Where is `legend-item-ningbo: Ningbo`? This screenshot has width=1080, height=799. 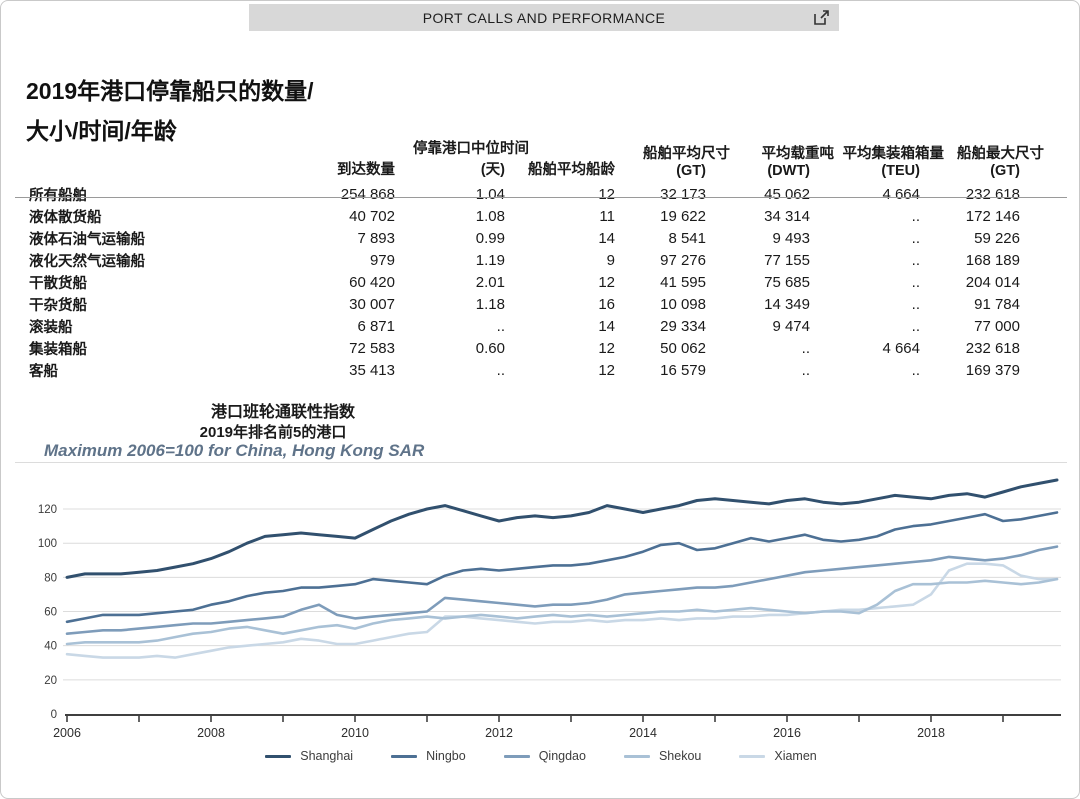
legend-item-ningbo: Ningbo is located at coordinates (428, 756).